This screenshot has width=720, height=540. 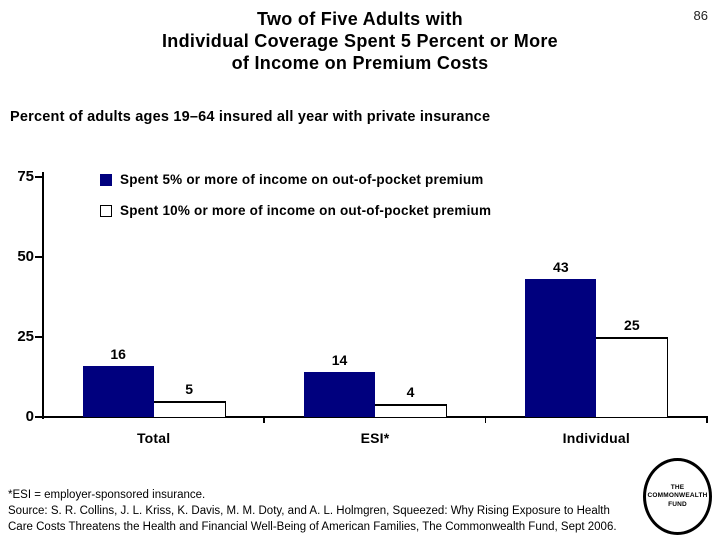 I want to click on category-label-individual: Individual, so click(x=596, y=438).